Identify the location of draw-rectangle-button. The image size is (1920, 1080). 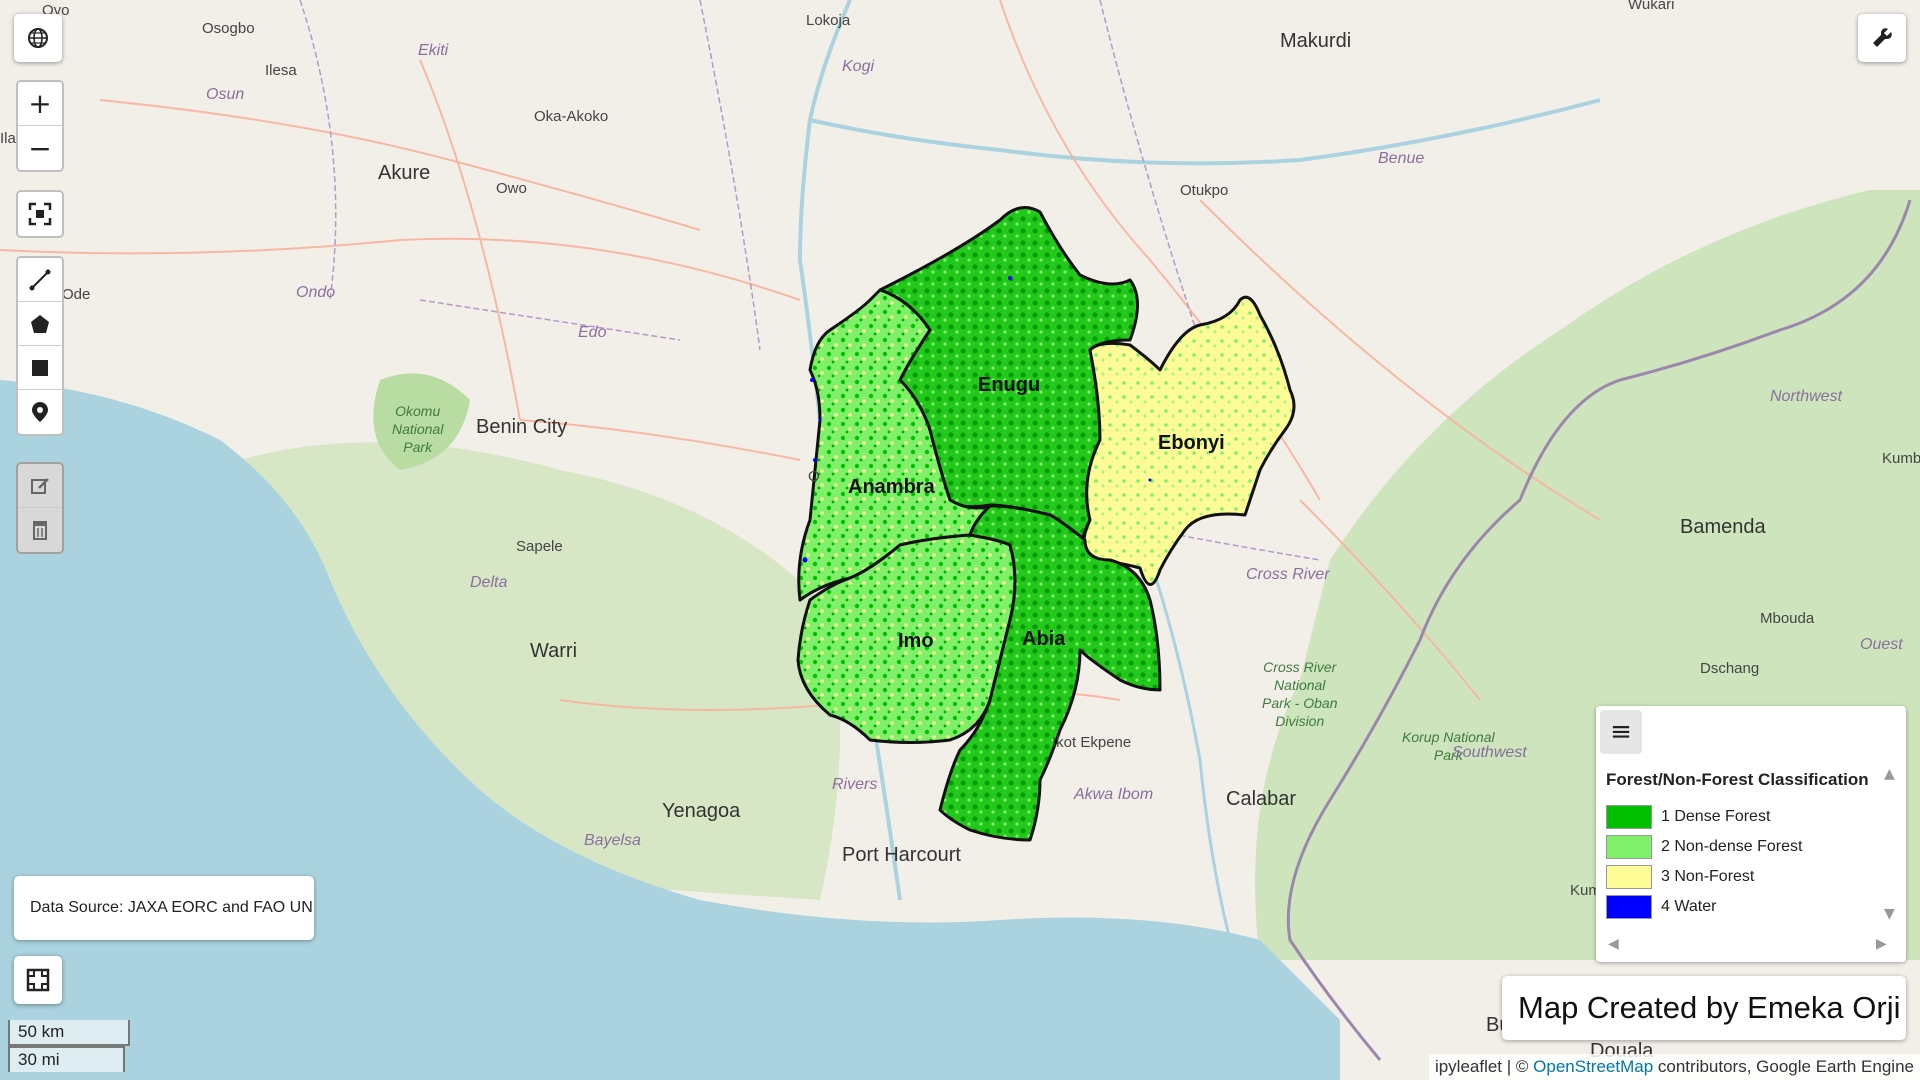
(40, 368).